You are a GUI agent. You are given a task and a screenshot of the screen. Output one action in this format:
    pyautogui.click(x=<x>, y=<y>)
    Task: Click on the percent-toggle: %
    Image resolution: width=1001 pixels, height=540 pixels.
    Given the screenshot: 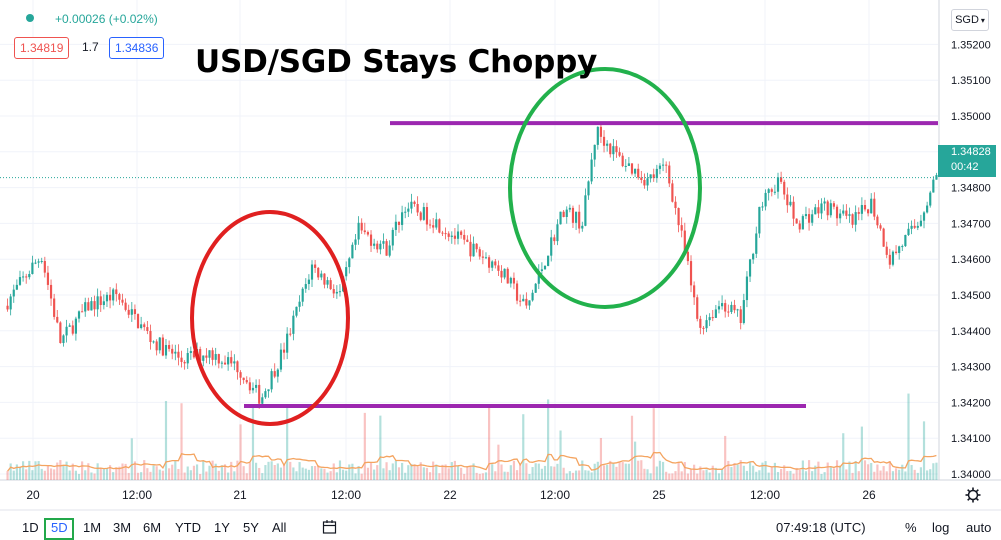 What is the action you would take?
    pyautogui.click(x=911, y=527)
    